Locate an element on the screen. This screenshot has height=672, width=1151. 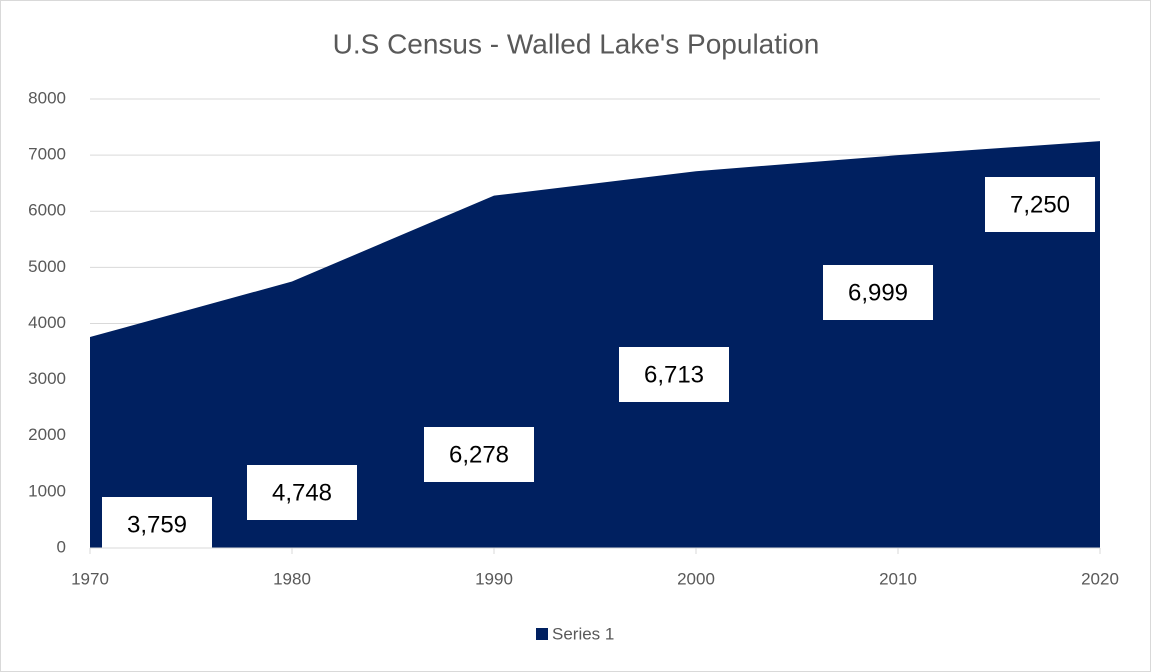
x-tick-label: 2020 is located at coordinates (1100, 578).